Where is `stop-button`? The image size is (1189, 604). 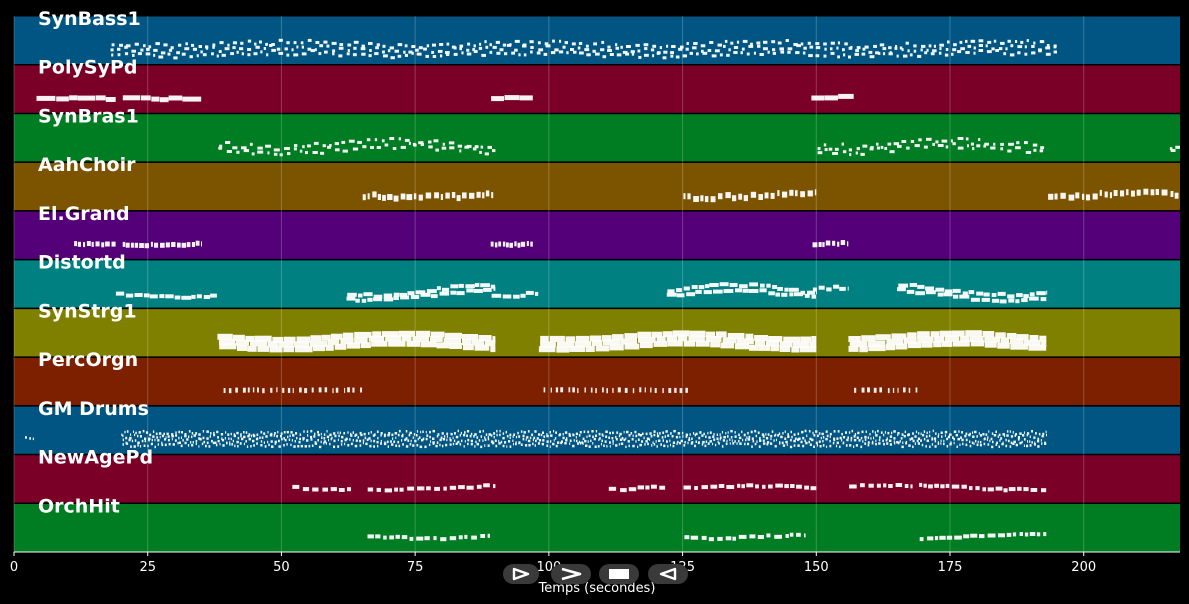 stop-button is located at coordinates (619, 574).